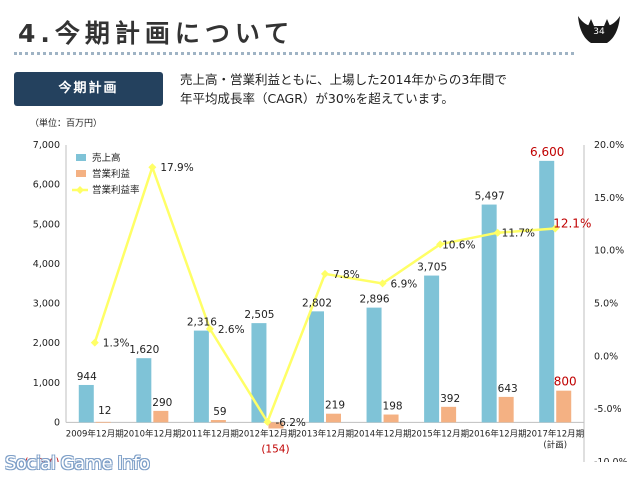 The image size is (640, 480). Describe the element at coordinates (57, 422) in the screenshot. I see `y-left-tick-label: 0` at that location.